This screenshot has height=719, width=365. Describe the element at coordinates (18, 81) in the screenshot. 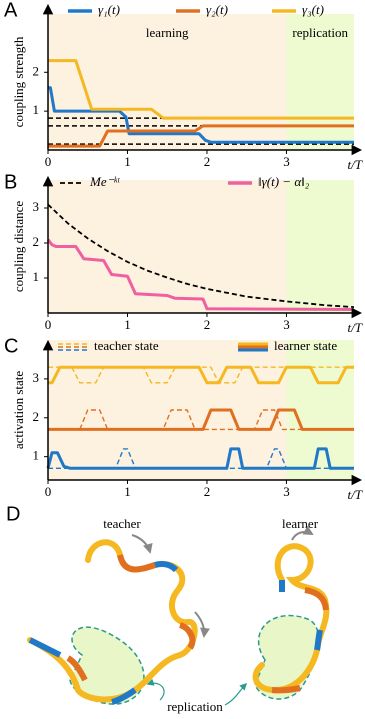

I see `y-axis-label: coupling strength` at that location.